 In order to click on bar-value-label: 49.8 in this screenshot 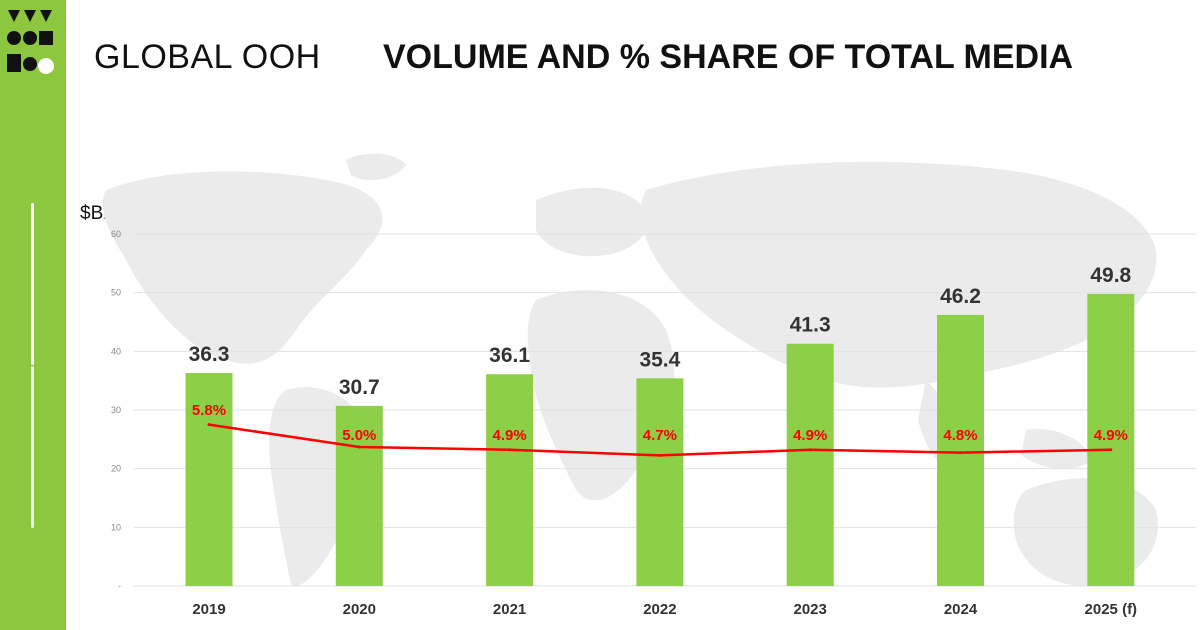, I will do `click(1110, 275)`.